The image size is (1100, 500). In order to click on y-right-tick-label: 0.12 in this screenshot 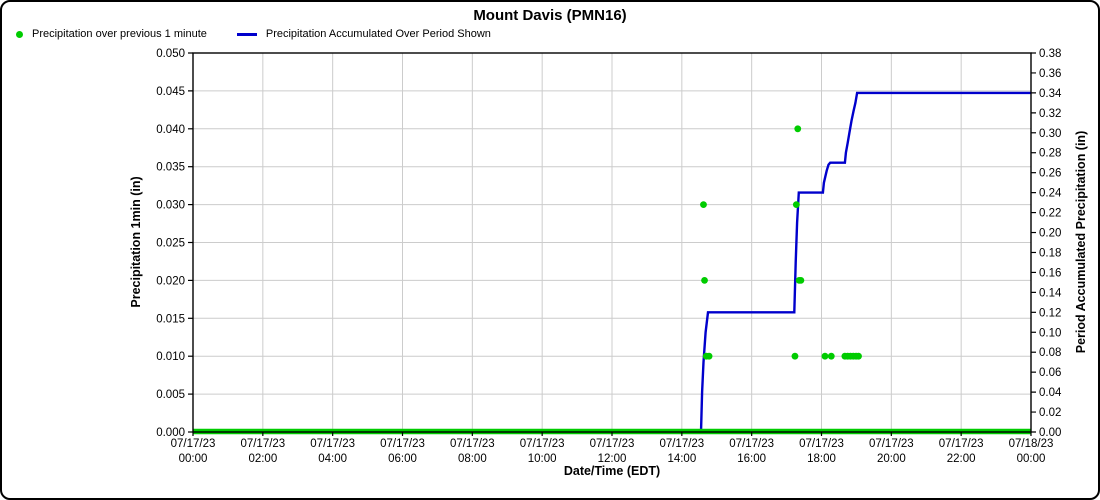, I will do `click(1050, 313)`.